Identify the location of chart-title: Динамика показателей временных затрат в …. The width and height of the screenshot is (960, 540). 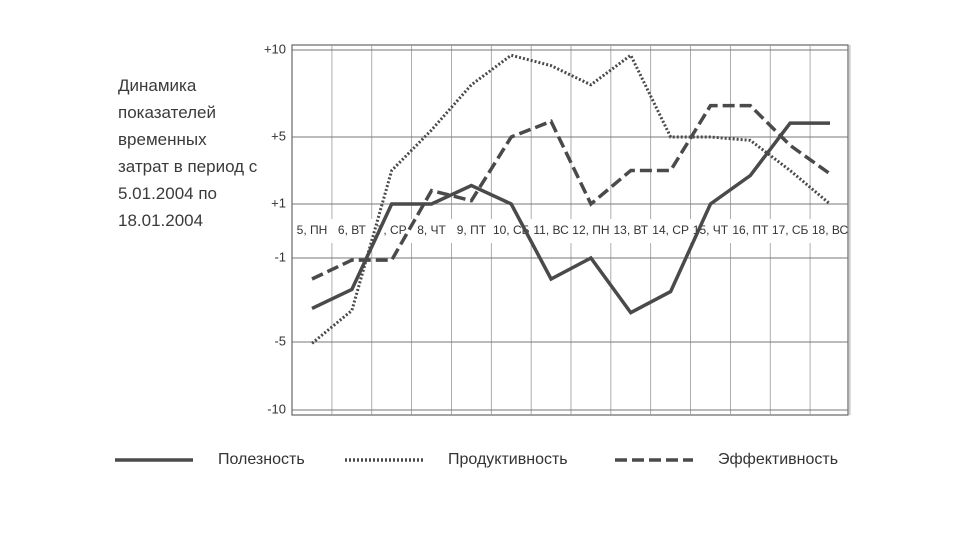
(188, 153).